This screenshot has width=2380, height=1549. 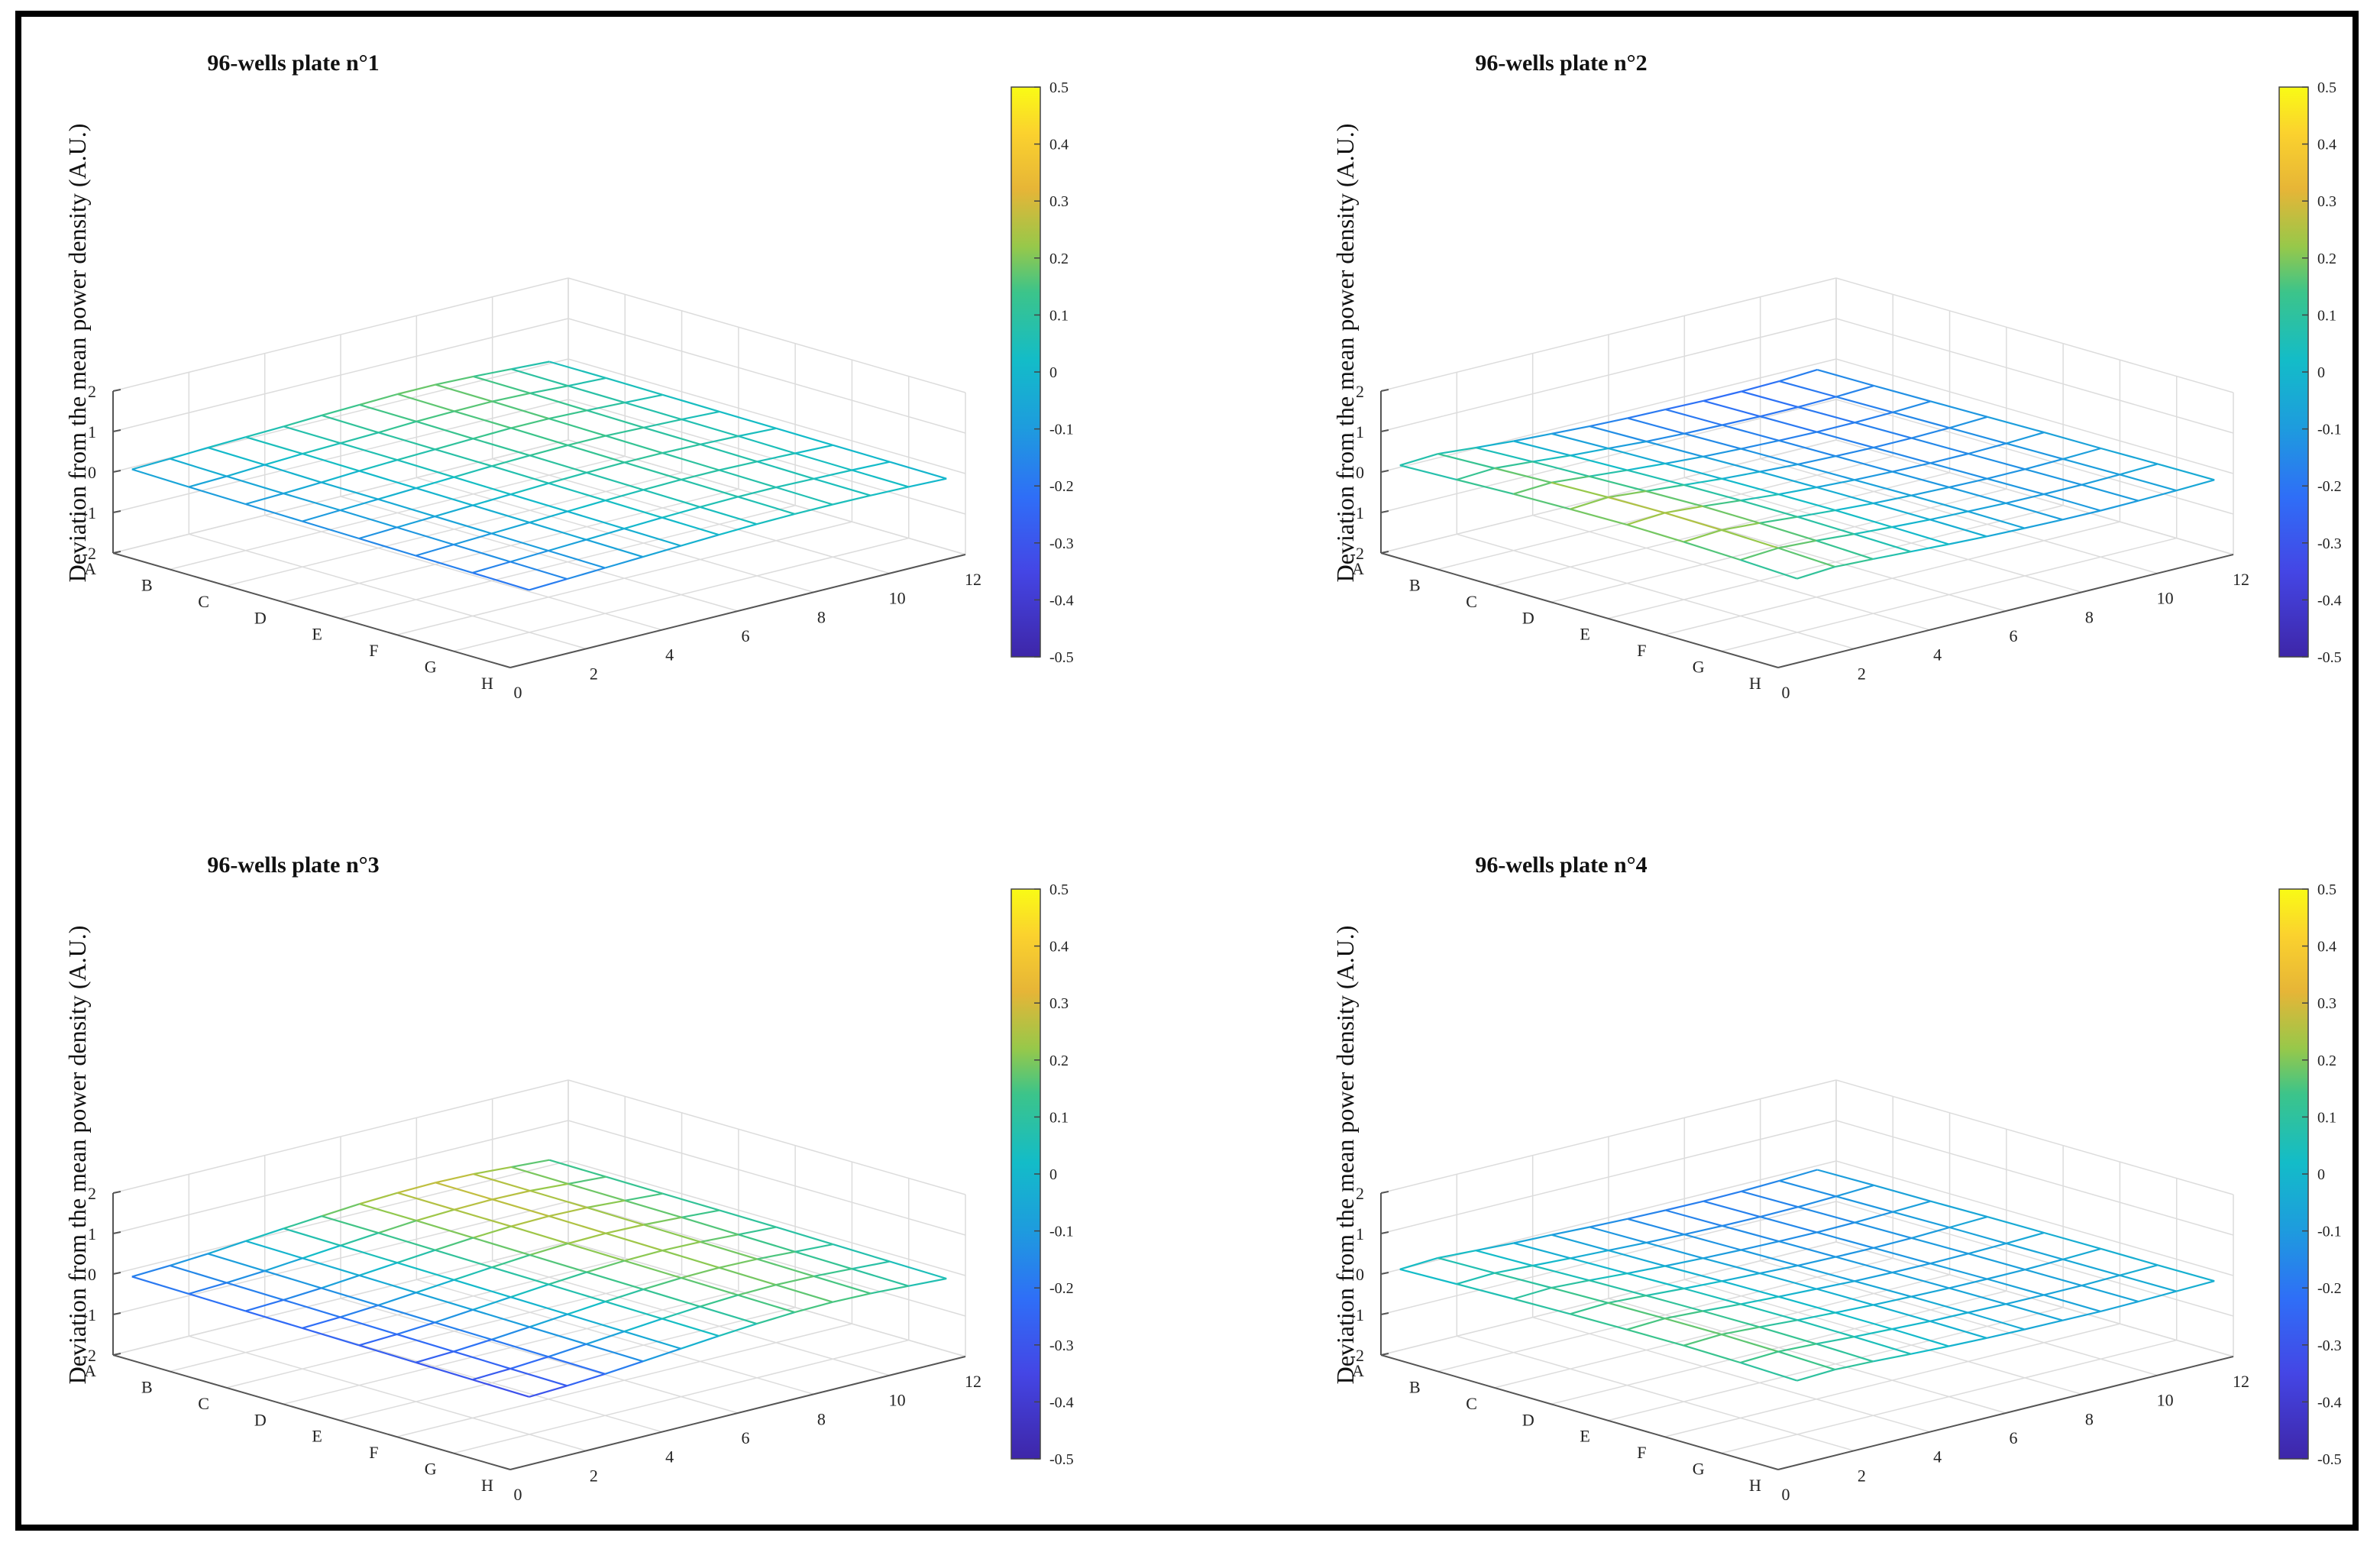 I want to click on row-tick-label: F, so click(x=374, y=650).